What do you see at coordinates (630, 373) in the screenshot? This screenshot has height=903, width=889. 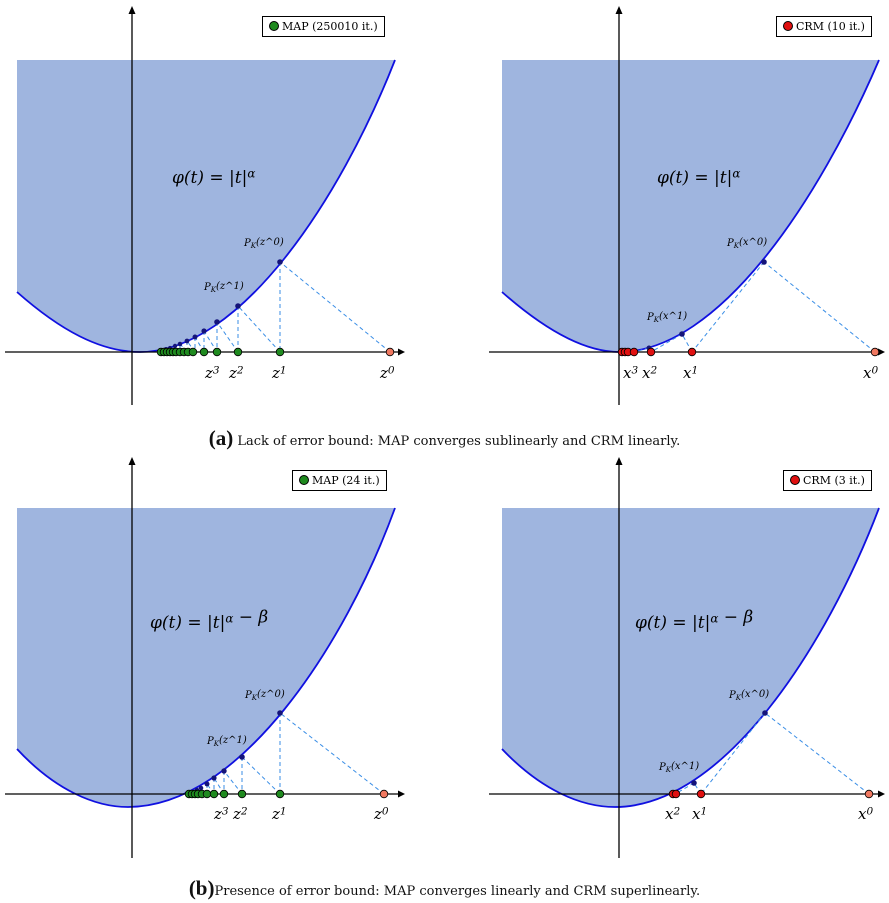 I see `point-label-x3: x3` at bounding box center [630, 373].